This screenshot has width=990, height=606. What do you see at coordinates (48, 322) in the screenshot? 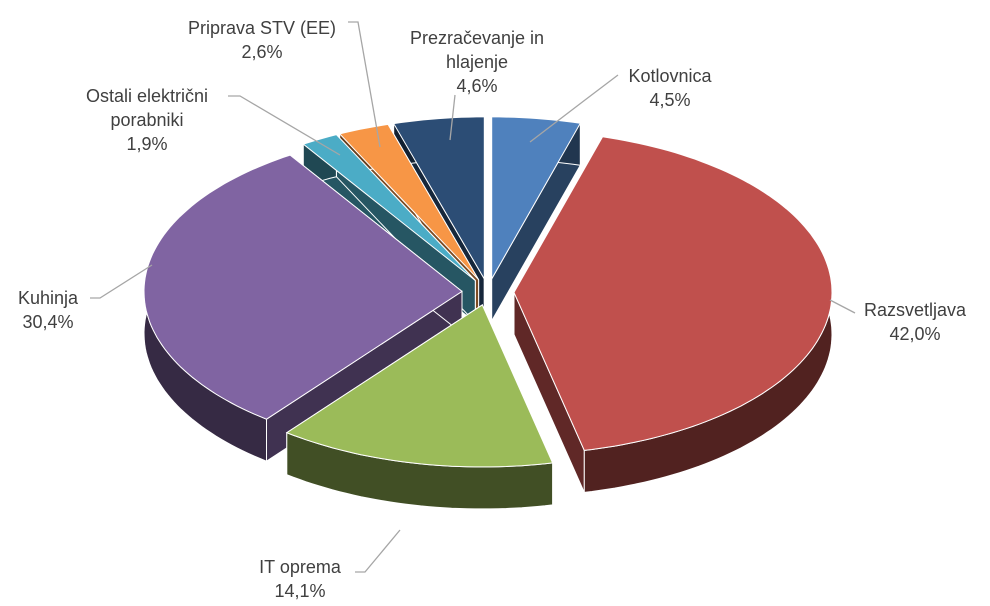
I see `label-text: 30,4%` at bounding box center [48, 322].